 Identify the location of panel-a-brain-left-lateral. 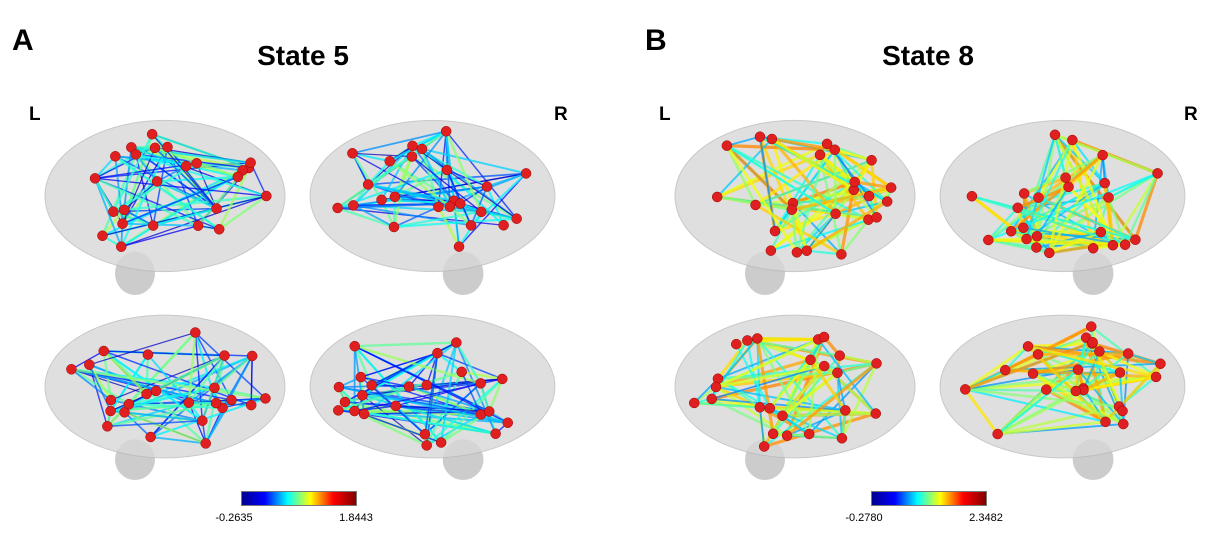
(165, 207).